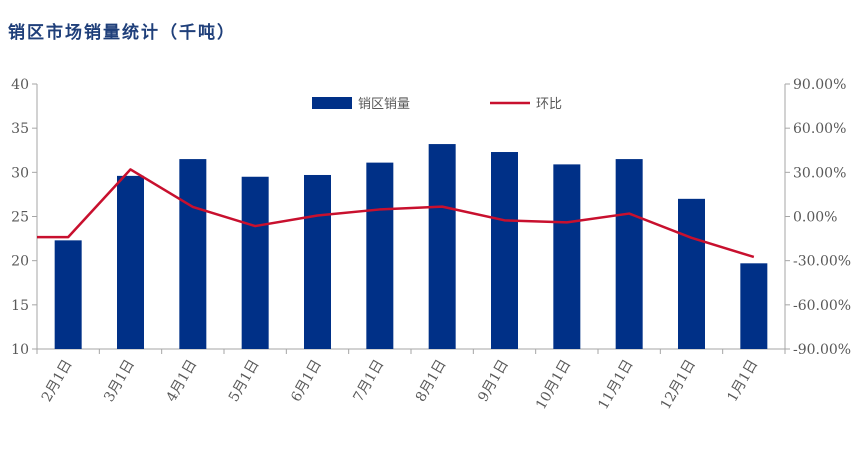 The width and height of the screenshot is (865, 451). Describe the element at coordinates (822, 306) in the screenshot. I see `right-tick-label: -60.00%` at that location.